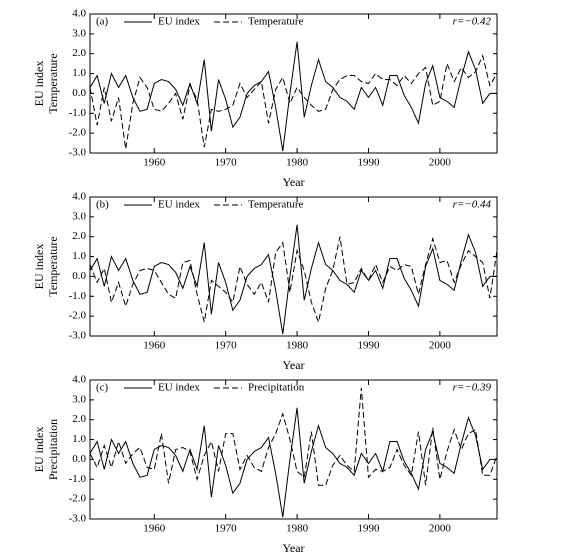 The image size is (581, 555). Describe the element at coordinates (472, 22) in the screenshot. I see `correlation-annotation: r=−0.42` at that location.